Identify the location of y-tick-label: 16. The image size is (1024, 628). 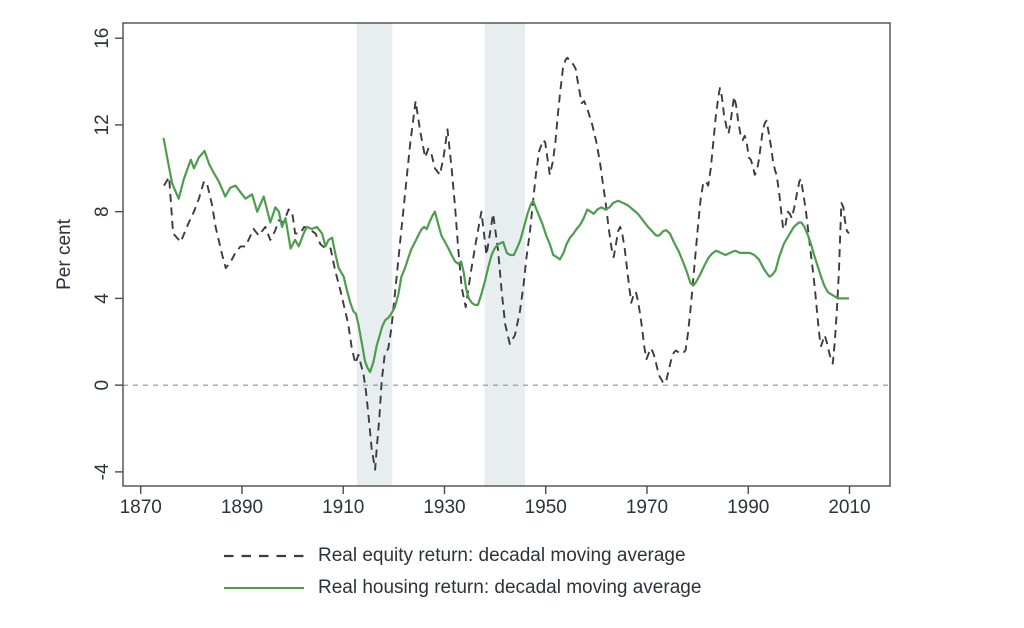
(102, 38).